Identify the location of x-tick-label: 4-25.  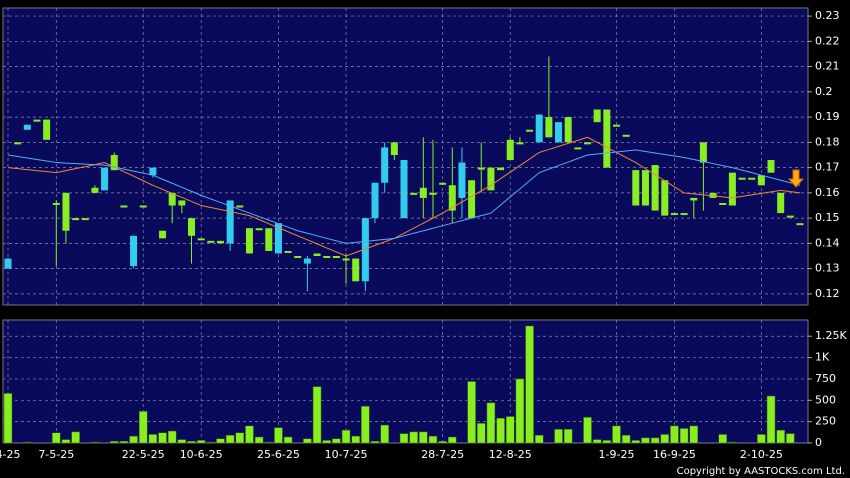
(10, 454).